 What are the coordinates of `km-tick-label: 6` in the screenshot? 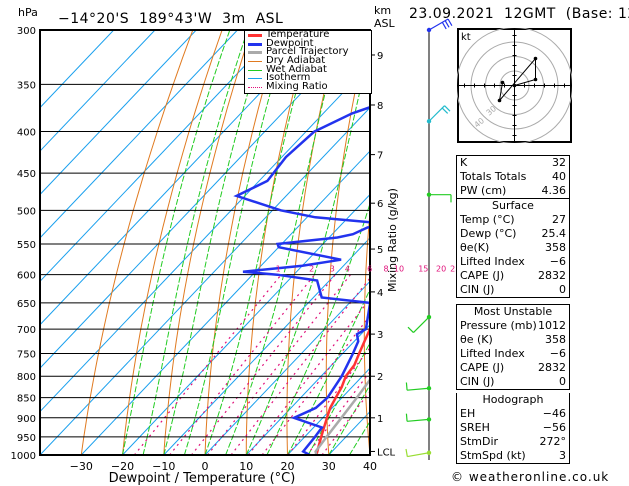 It's located at (380, 204).